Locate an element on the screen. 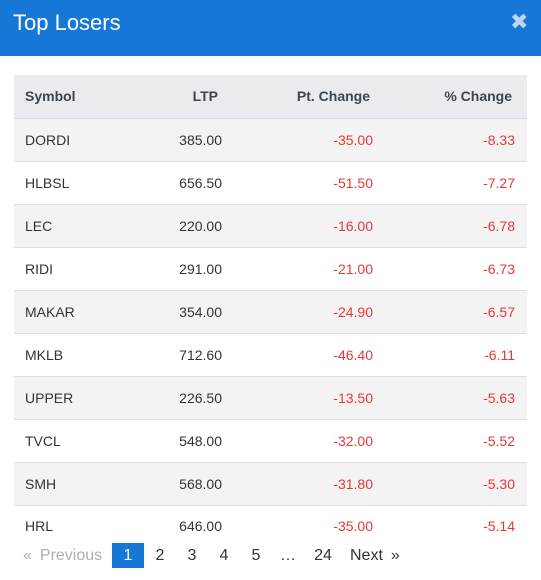 This screenshot has height=580, width=541. previous-page-button: « Previous is located at coordinates (63, 555).